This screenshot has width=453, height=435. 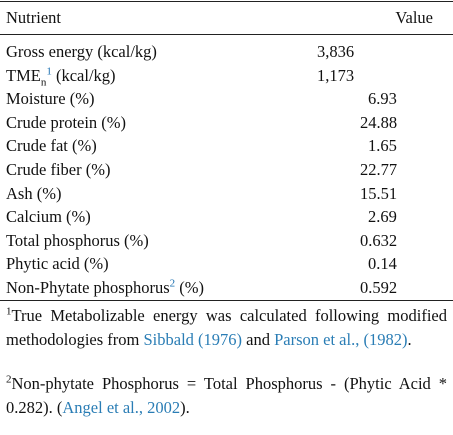 I want to click on header-rule, so click(x=226, y=34).